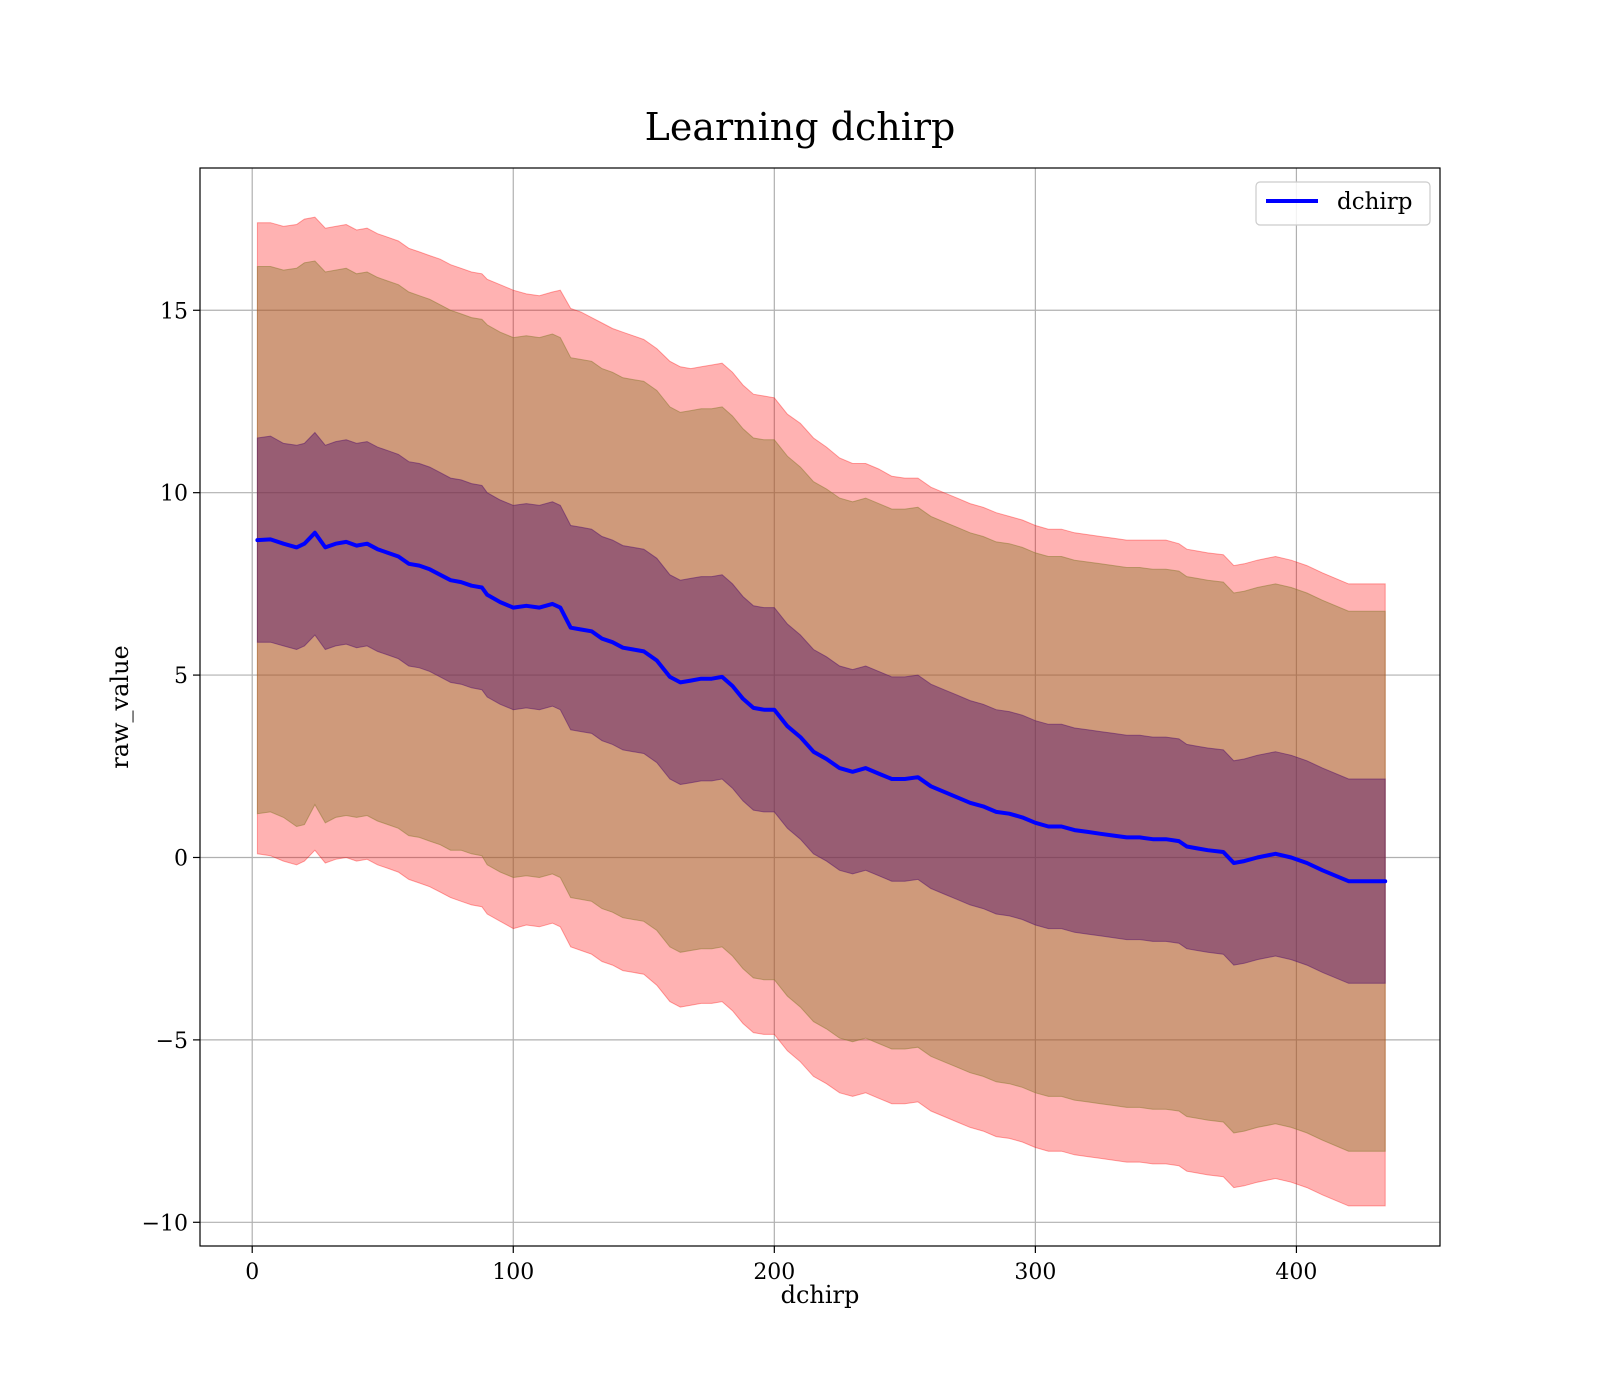 This screenshot has width=1600, height=1400. Describe the element at coordinates (165, 1223) in the screenshot. I see `y-tick-label: −10` at that location.